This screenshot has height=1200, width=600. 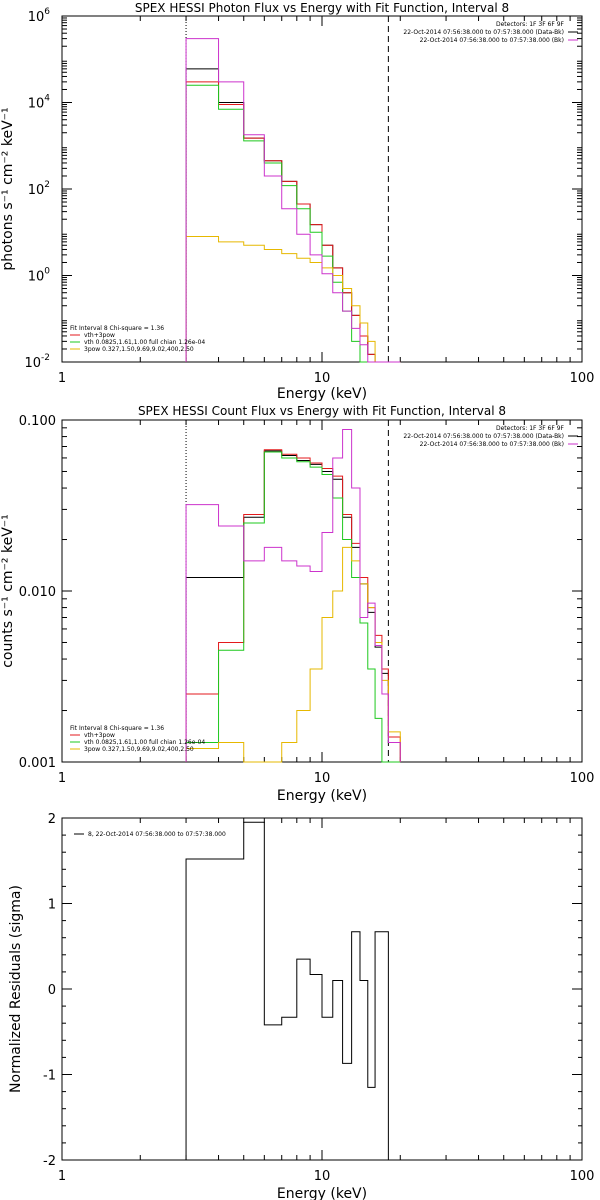 I want to click on y-tick-label: 0.100, so click(x=37, y=421).